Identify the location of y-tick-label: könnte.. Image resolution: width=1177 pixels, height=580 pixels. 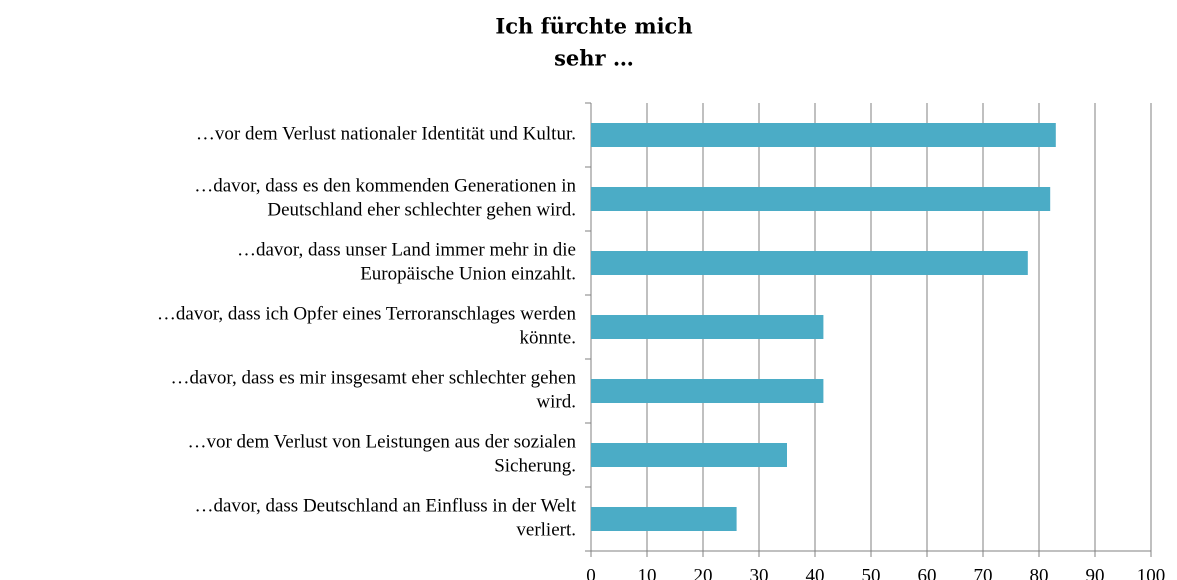
(548, 337).